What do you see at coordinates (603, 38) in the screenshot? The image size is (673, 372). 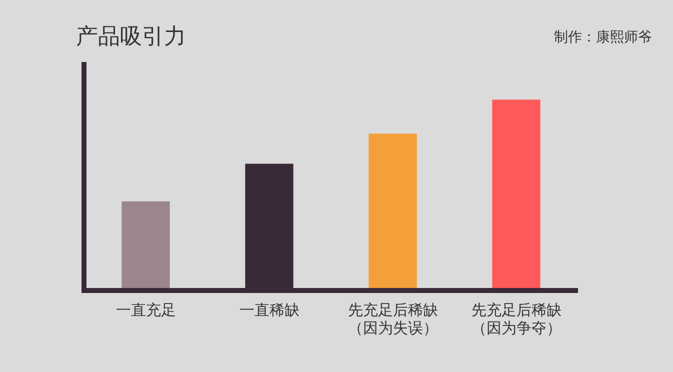 I see `text: 制作：康熙师爷` at bounding box center [603, 38].